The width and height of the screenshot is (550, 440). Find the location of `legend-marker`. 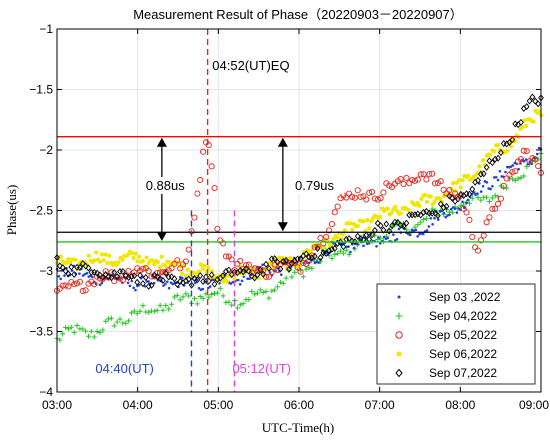

legend-marker is located at coordinates (399, 297).